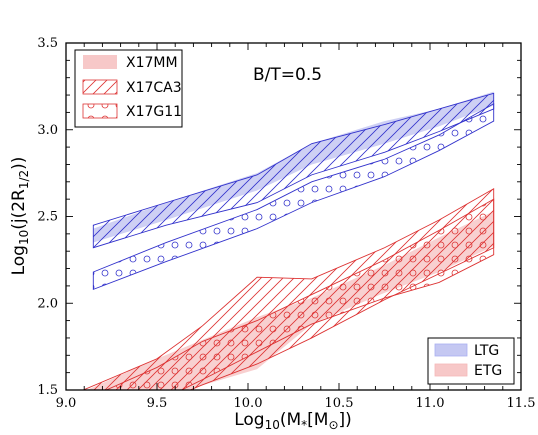 The width and height of the screenshot is (538, 435). Describe the element at coordinates (287, 75) in the screenshot. I see `annotation: B/T=0.5` at that location.